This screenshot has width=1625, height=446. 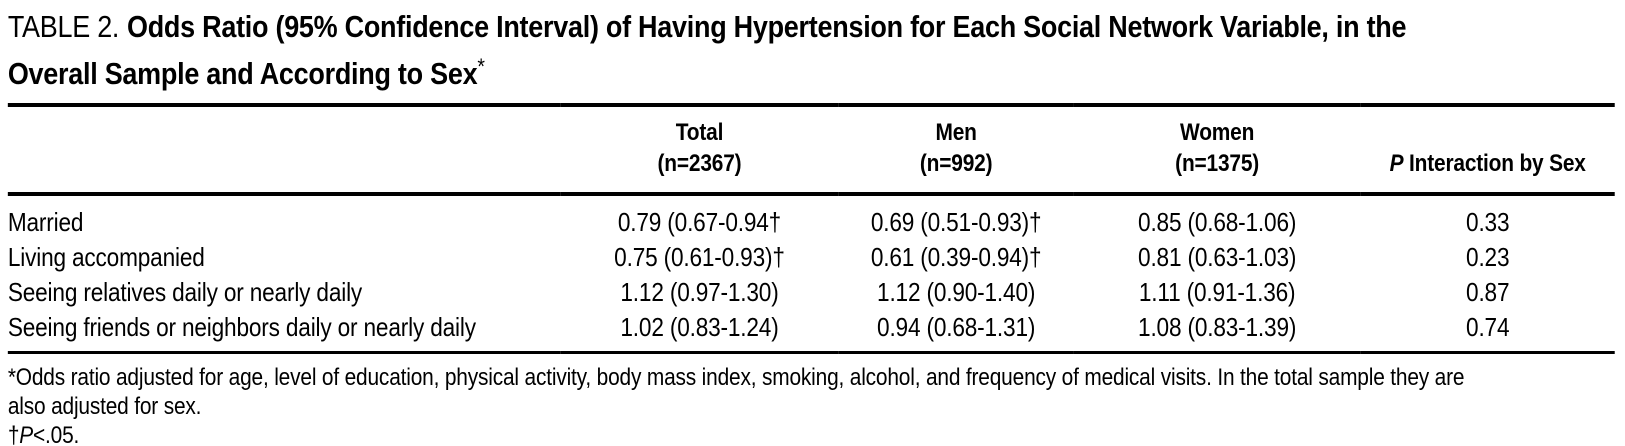 What do you see at coordinates (1217, 222) in the screenshot?
I see `cell-women: 0.85 (0.68-1.06)` at bounding box center [1217, 222].